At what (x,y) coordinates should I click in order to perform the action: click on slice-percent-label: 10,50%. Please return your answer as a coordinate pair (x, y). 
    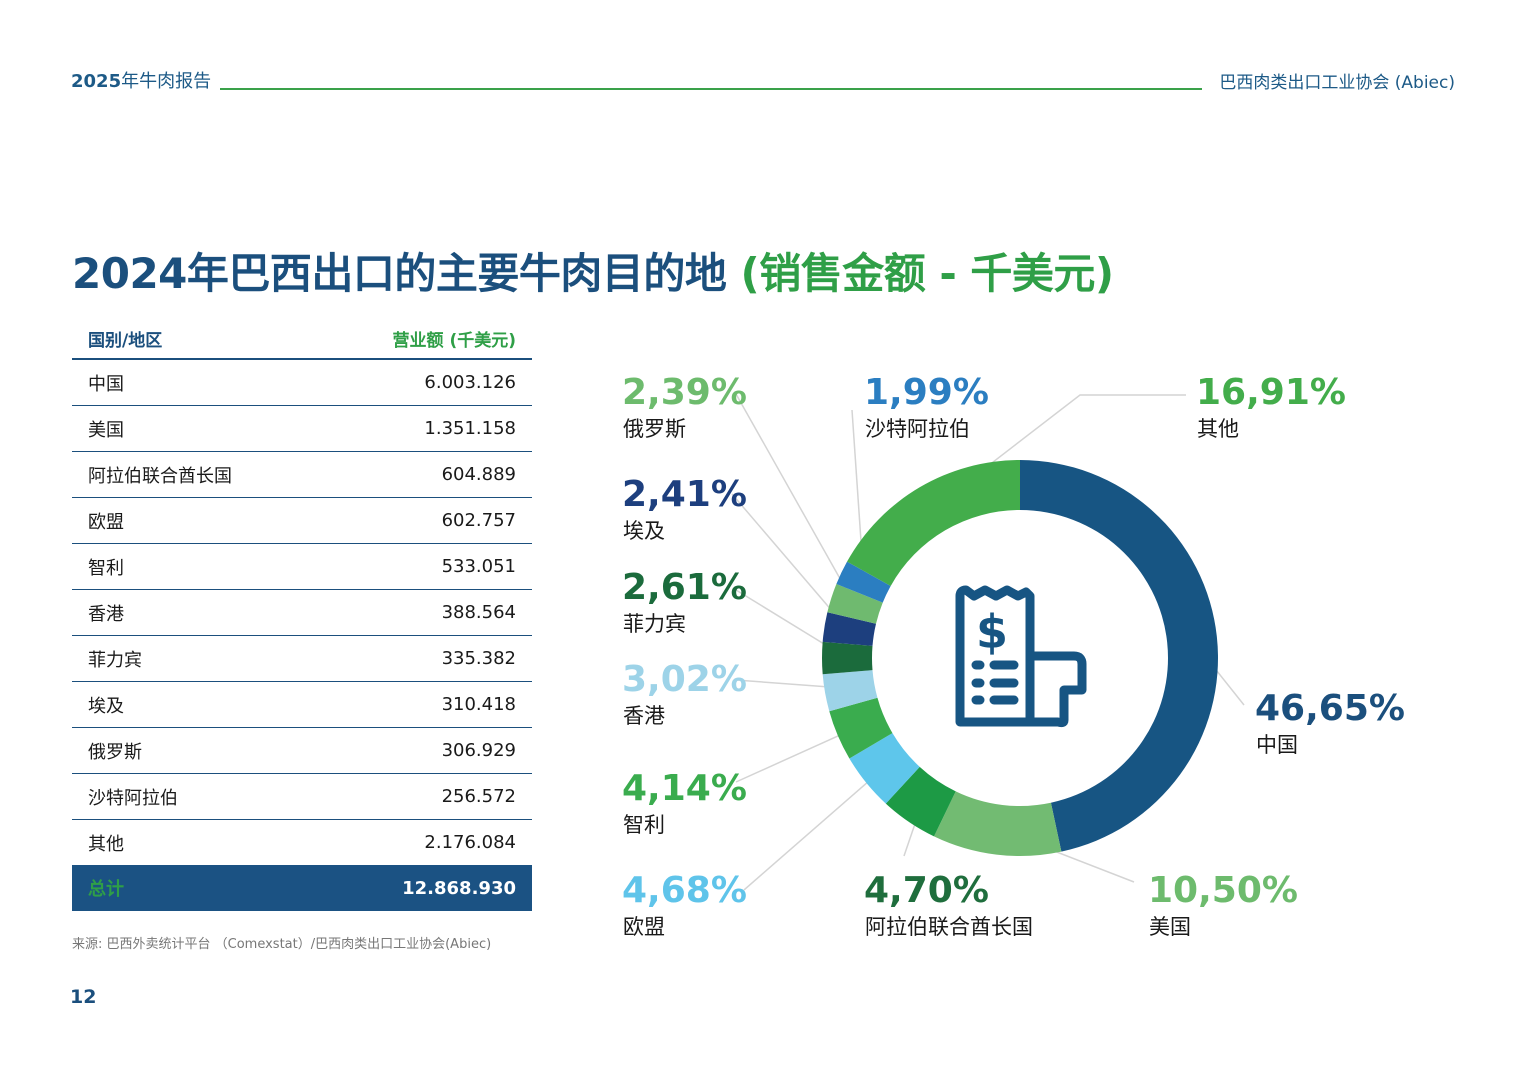
    Looking at the image, I should click on (1223, 890).